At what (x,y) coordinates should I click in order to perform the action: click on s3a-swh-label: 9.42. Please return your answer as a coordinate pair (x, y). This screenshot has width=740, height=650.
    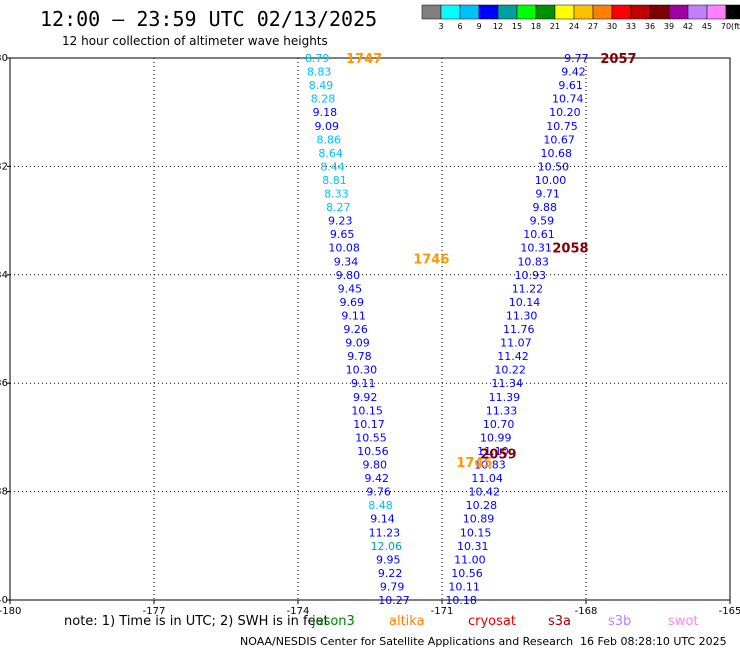
    Looking at the image, I should click on (573, 72).